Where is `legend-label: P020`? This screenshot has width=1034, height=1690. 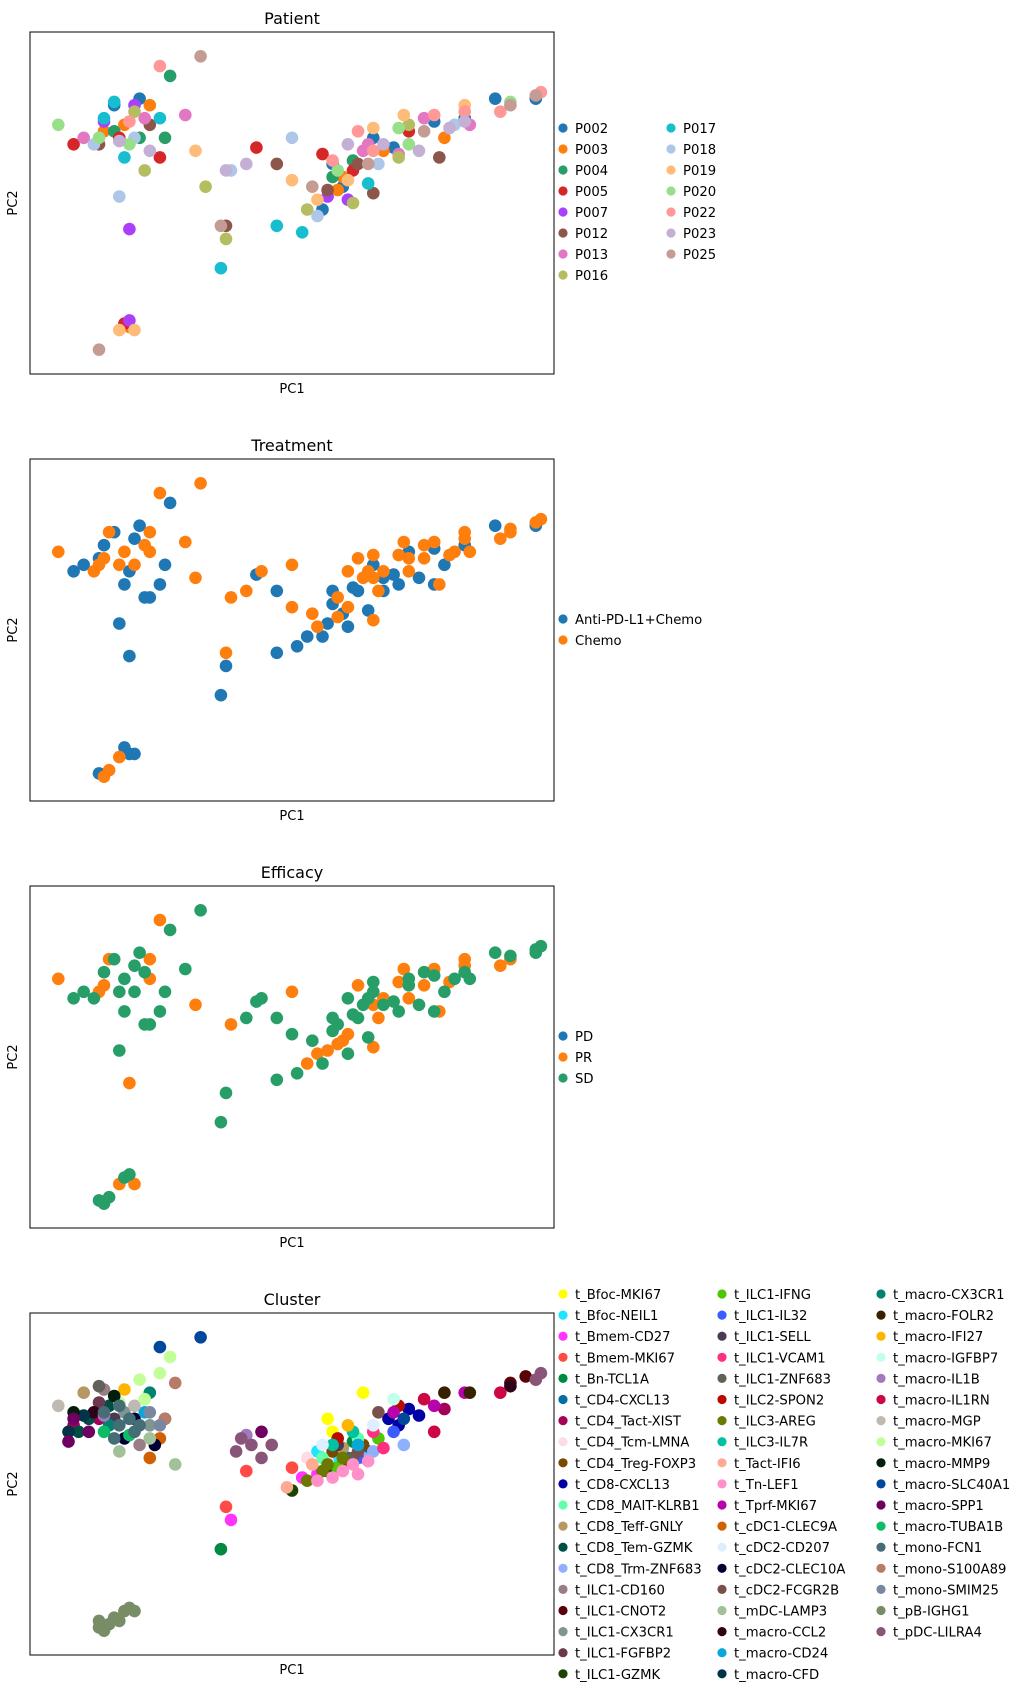
legend-label: P020 is located at coordinates (699, 192).